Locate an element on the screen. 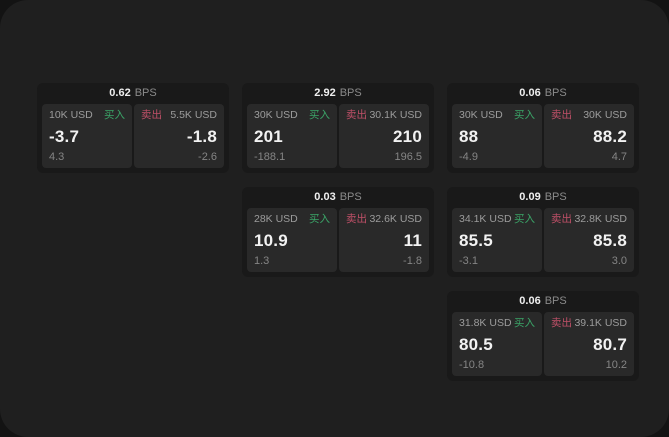 This screenshot has width=669, height=437. sell-pane: 卖出 32.6K USD 11 -1.8 is located at coordinates (384, 240).